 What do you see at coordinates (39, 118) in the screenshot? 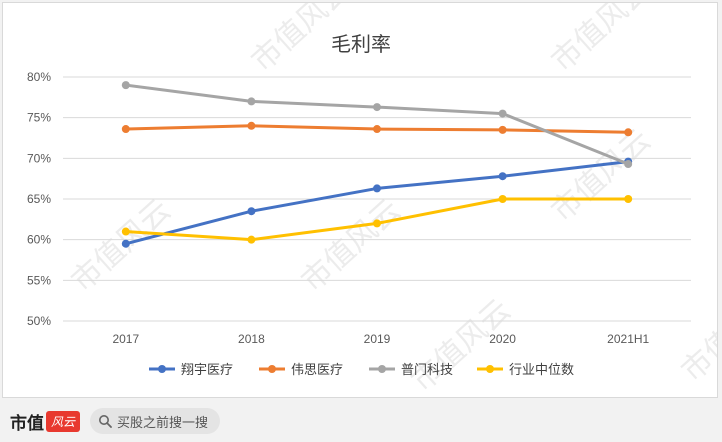
I see `y-tick-label: 75%` at bounding box center [39, 118].